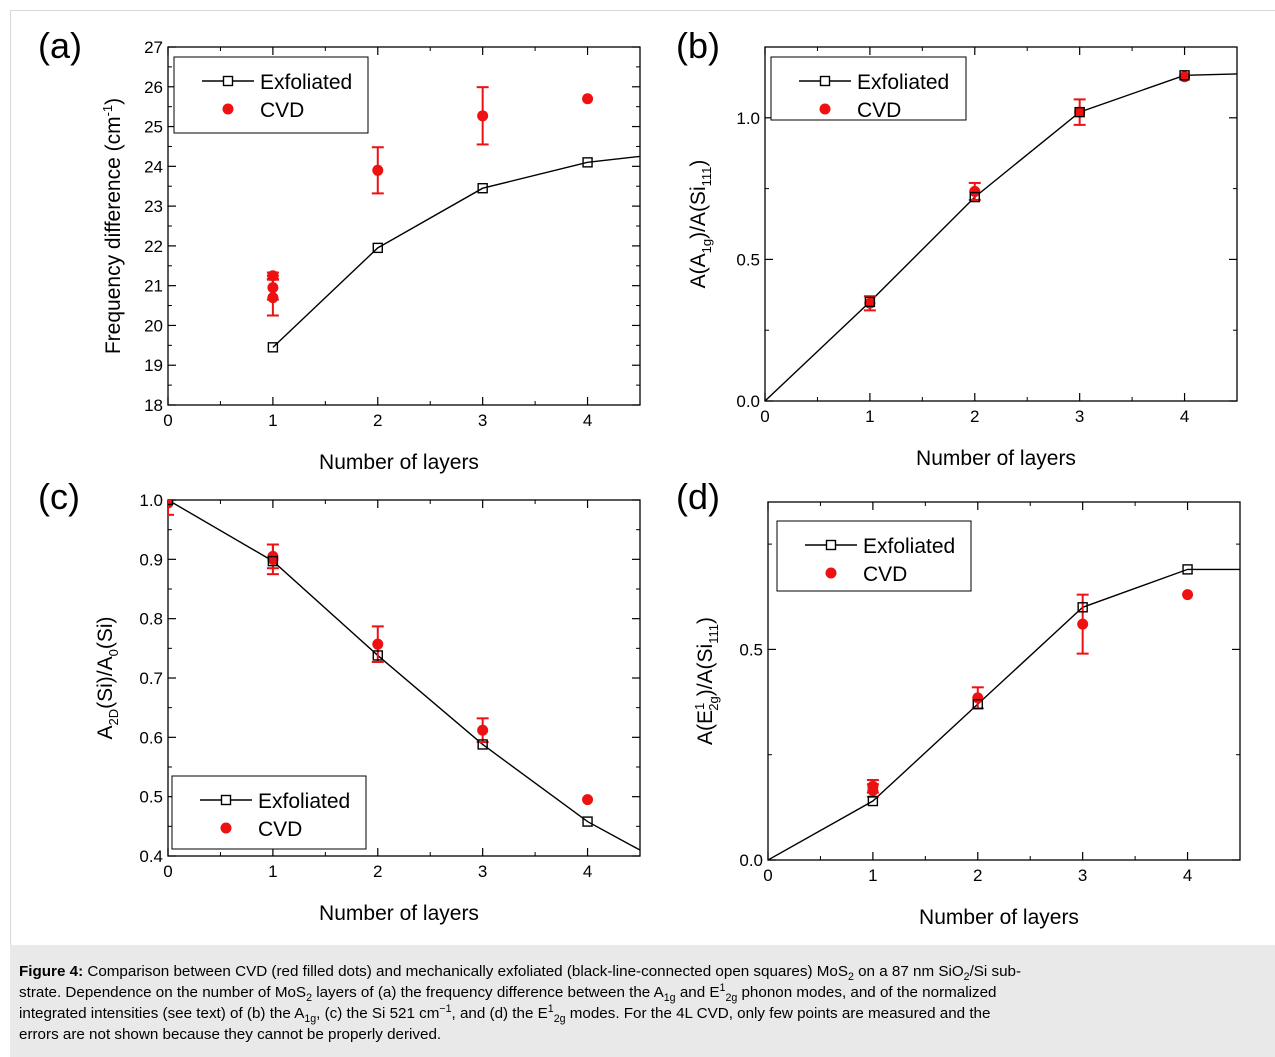 The width and height of the screenshot is (1275, 1057). I want to click on caption-text-2d: phonon modes, and of the normalized, so click(867, 992).